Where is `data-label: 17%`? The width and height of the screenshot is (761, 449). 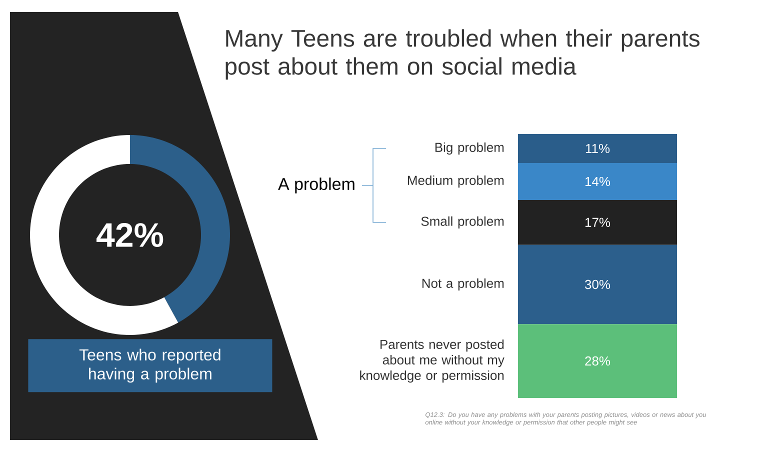 data-label: 17% is located at coordinates (597, 222).